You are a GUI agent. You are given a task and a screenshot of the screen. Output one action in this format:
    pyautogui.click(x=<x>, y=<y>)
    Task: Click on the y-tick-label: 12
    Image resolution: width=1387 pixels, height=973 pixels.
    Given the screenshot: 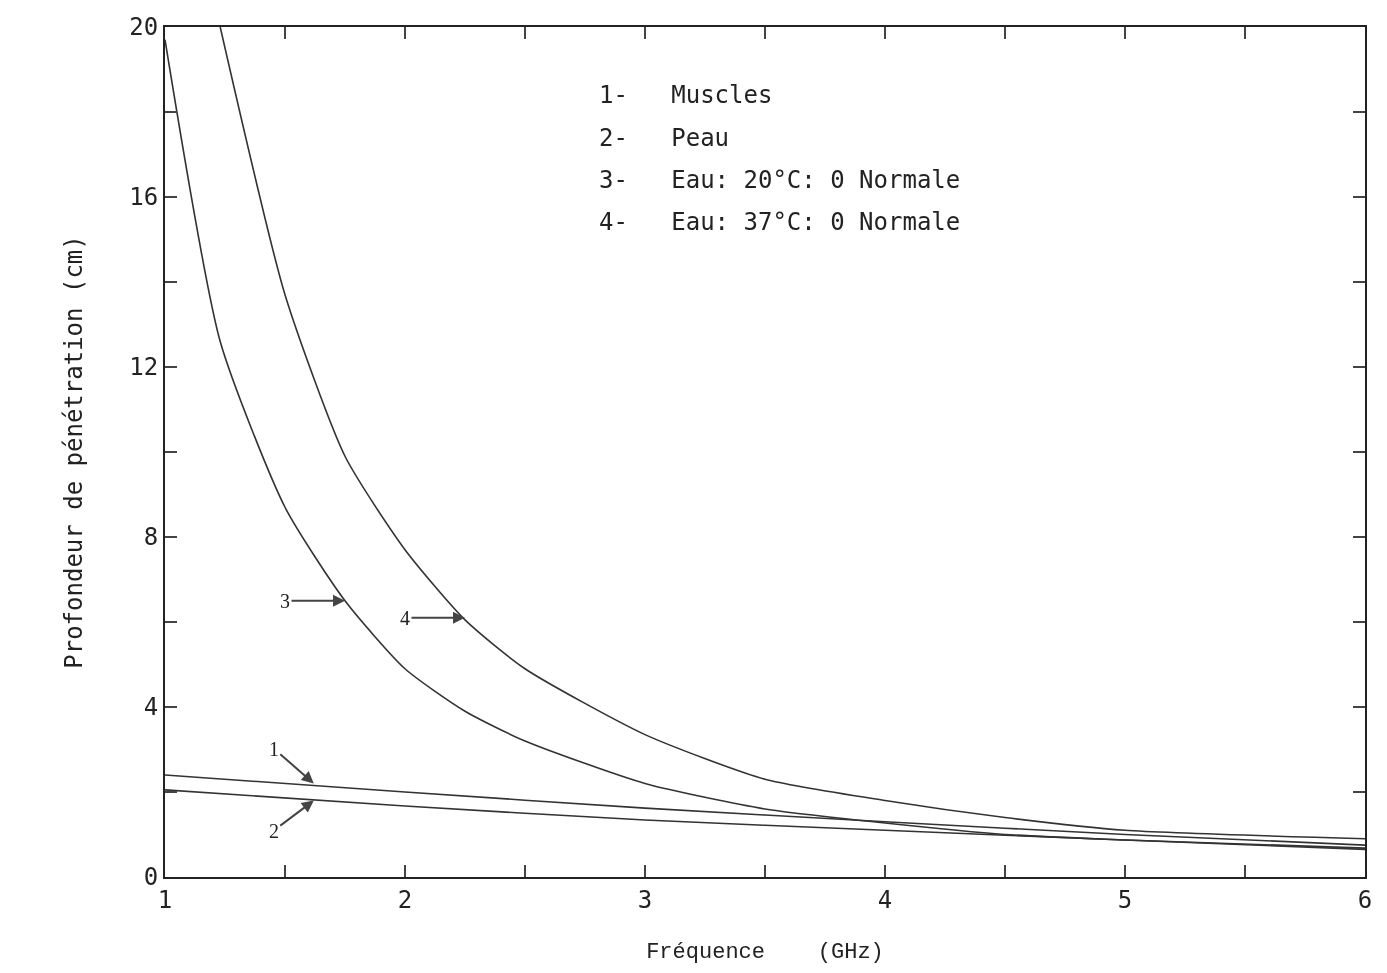 What is the action you would take?
    pyautogui.click(x=144, y=367)
    